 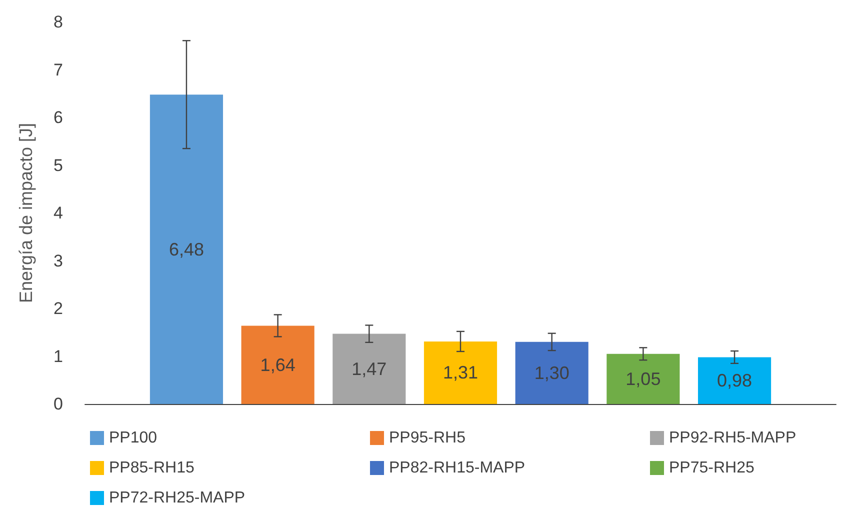 I want to click on y-tick-label: 4, so click(x=58, y=213).